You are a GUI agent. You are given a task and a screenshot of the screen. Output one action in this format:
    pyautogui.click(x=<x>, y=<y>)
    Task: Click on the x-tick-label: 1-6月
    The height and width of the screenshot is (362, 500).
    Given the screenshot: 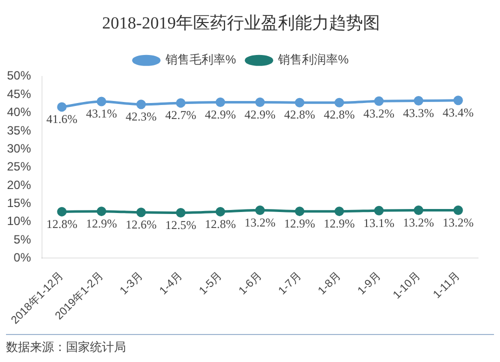 What is the action you would take?
    pyautogui.click(x=250, y=284)
    